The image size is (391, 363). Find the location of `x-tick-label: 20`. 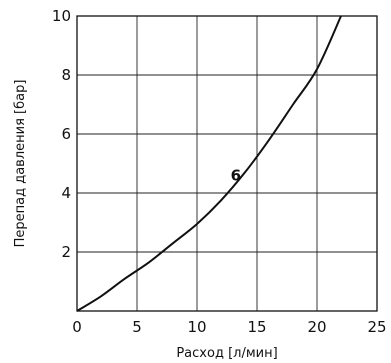

x-tick-label: 20 is located at coordinates (316, 327).